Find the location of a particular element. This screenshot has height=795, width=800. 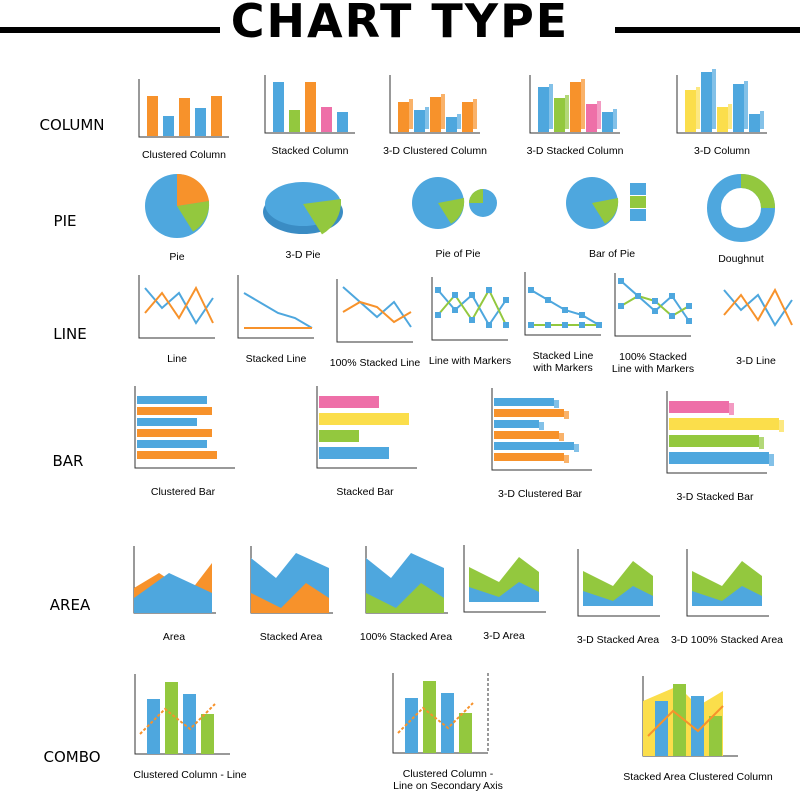

chart-type-caption: Stacked Column is located at coordinates (310, 151).